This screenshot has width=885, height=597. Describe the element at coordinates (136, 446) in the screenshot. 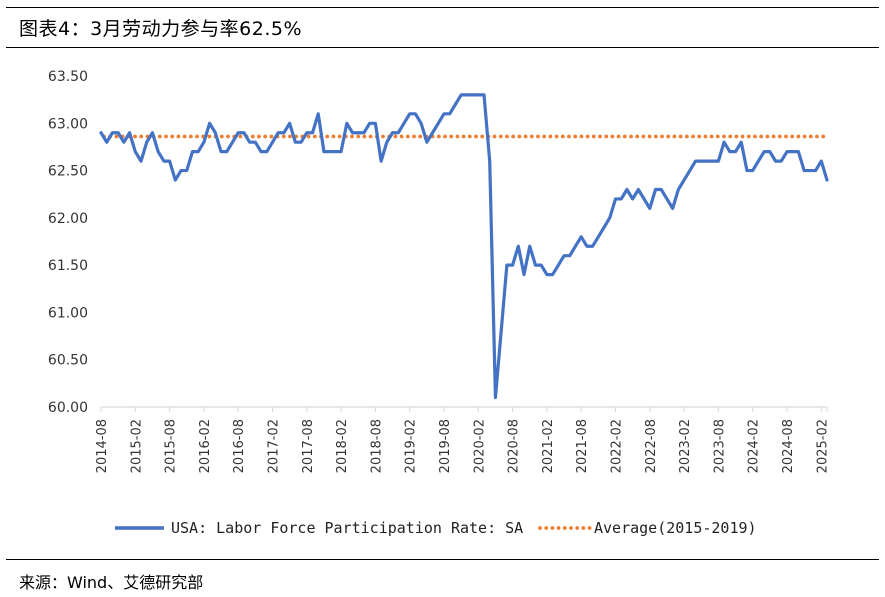

I see `x-tick-label: 2015-02` at that location.